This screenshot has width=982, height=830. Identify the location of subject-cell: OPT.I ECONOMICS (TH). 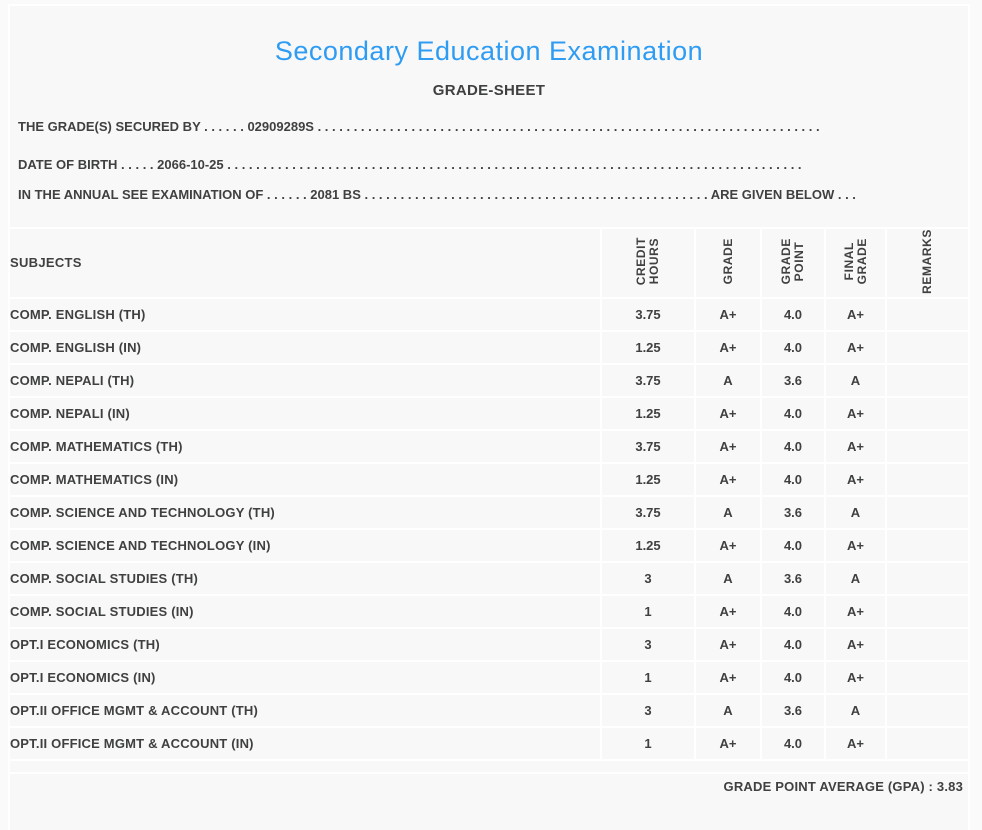
(305, 643).